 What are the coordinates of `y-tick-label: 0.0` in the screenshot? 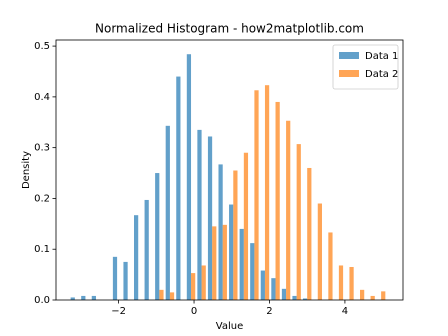 It's located at (42, 300).